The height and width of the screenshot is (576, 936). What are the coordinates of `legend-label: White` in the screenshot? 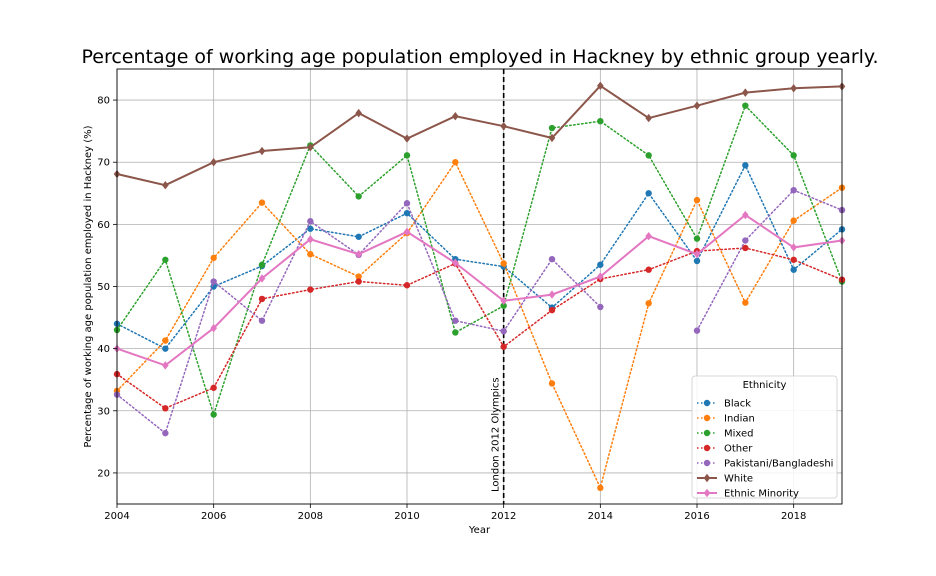 It's located at (738, 479).